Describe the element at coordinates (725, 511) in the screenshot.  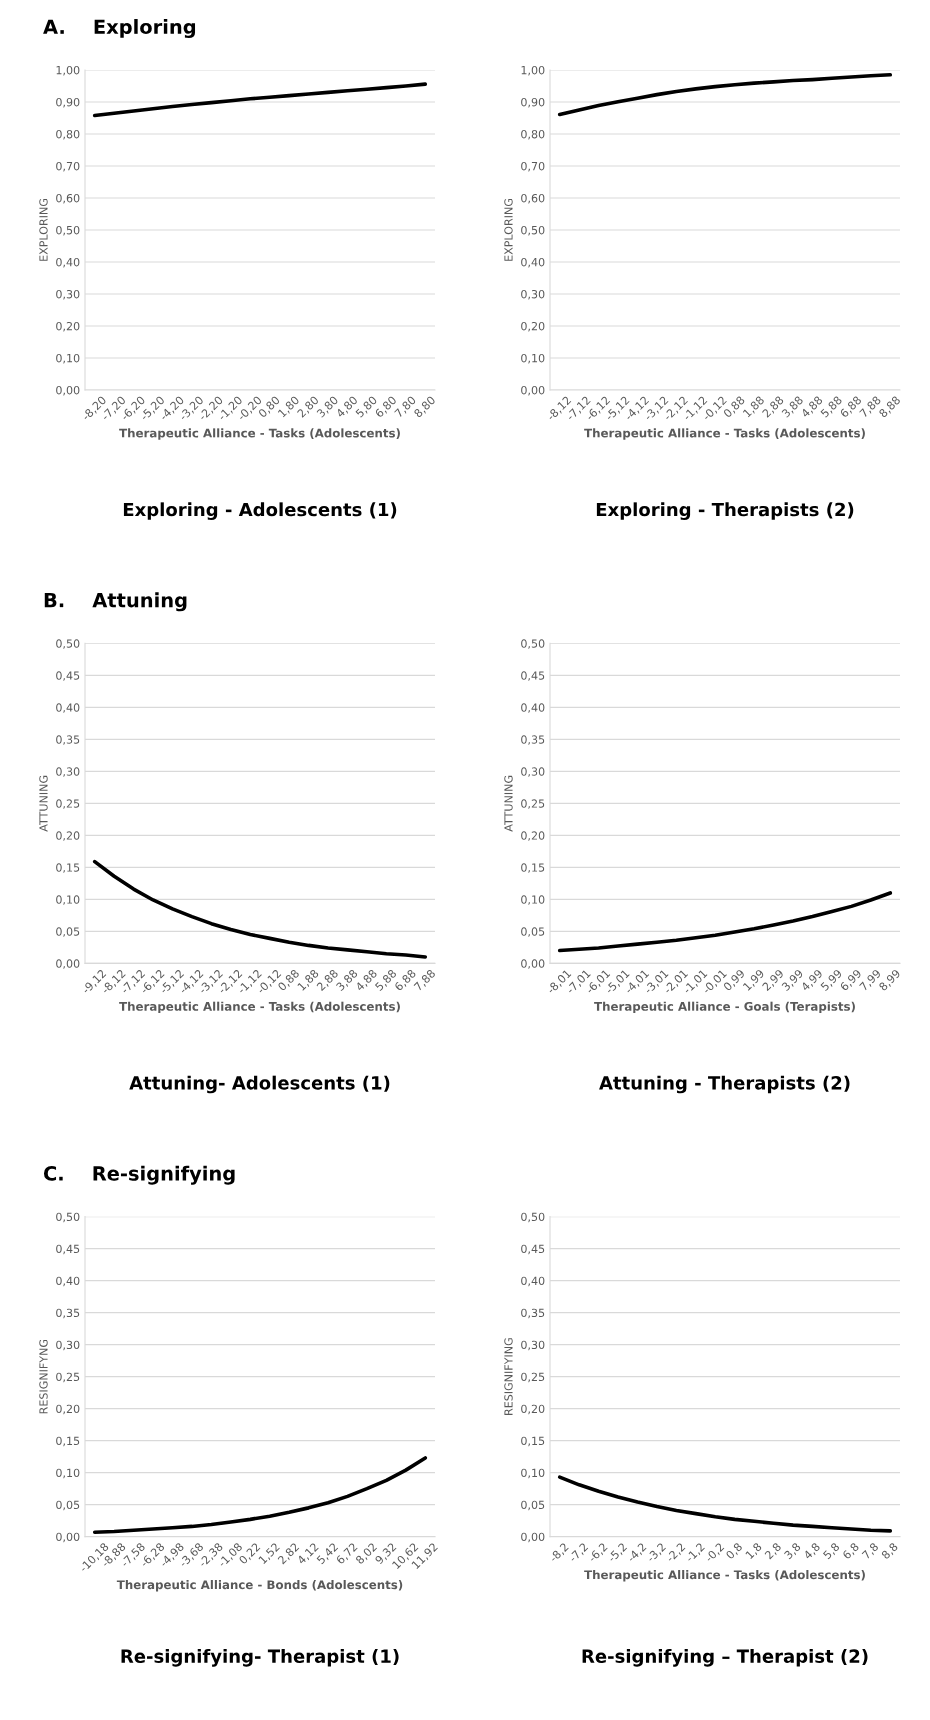
I see `text: Exploring - Therapists (2)` at that location.